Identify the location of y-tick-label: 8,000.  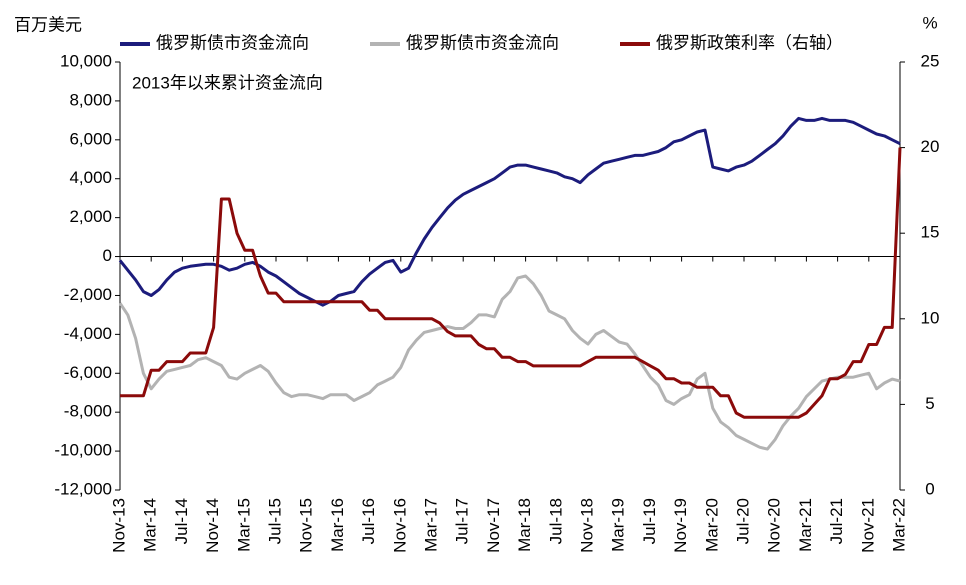
(90, 99).